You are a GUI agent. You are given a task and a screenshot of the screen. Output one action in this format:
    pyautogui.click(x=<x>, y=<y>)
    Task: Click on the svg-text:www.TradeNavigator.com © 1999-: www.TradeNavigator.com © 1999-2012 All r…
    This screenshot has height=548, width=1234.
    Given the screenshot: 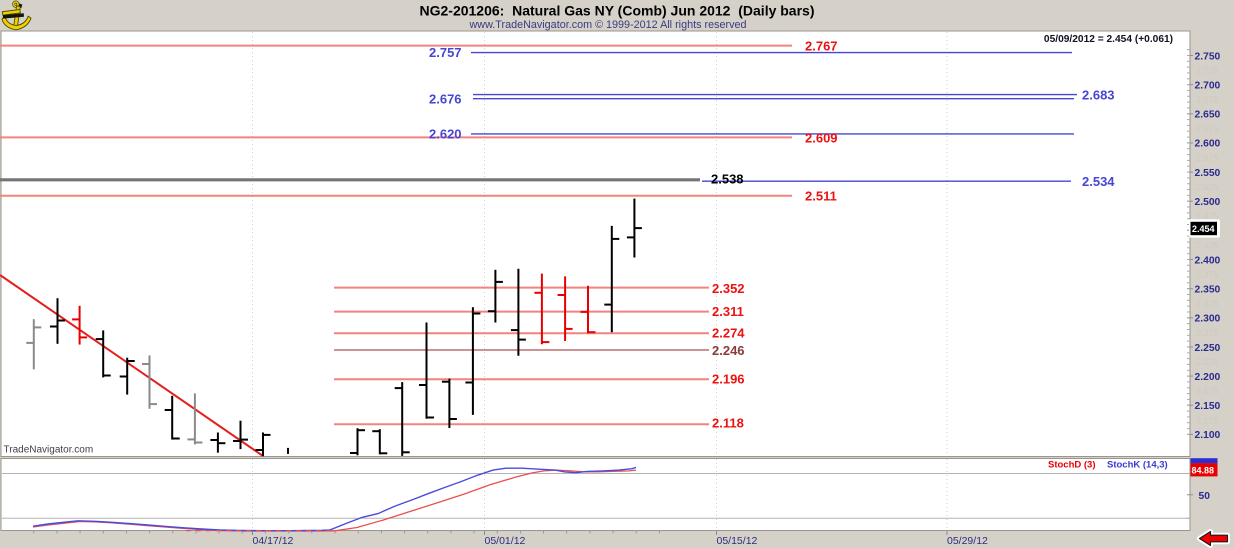 What is the action you would take?
    pyautogui.click(x=607, y=25)
    